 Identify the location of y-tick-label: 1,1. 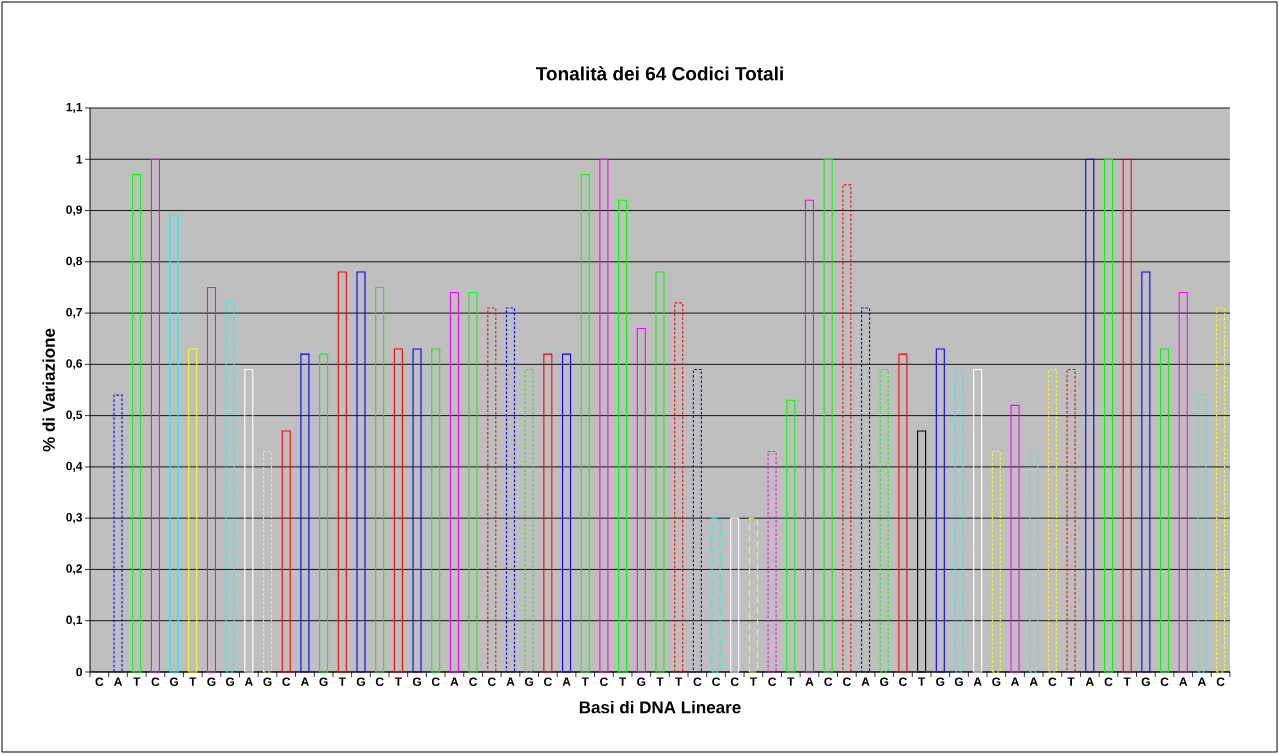
(74, 108).